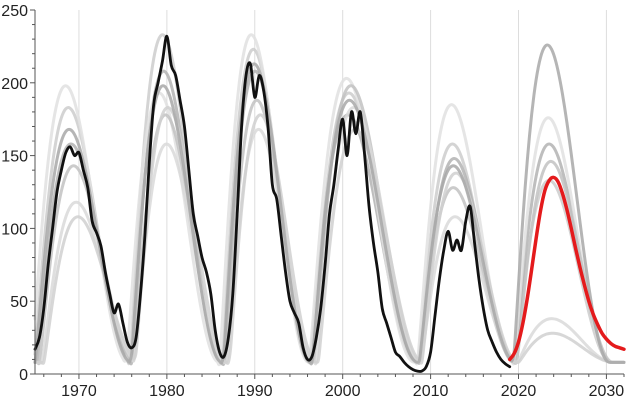 This screenshot has height=400, width=626. What do you see at coordinates (519, 391) in the screenshot?
I see `x-tick-label: 2020` at bounding box center [519, 391].